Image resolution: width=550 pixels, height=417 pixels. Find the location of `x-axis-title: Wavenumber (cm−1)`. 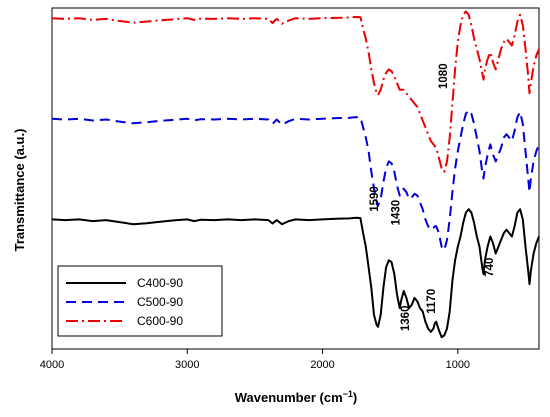

x-axis-title: Wavenumber (cm−1) is located at coordinates (296, 397).